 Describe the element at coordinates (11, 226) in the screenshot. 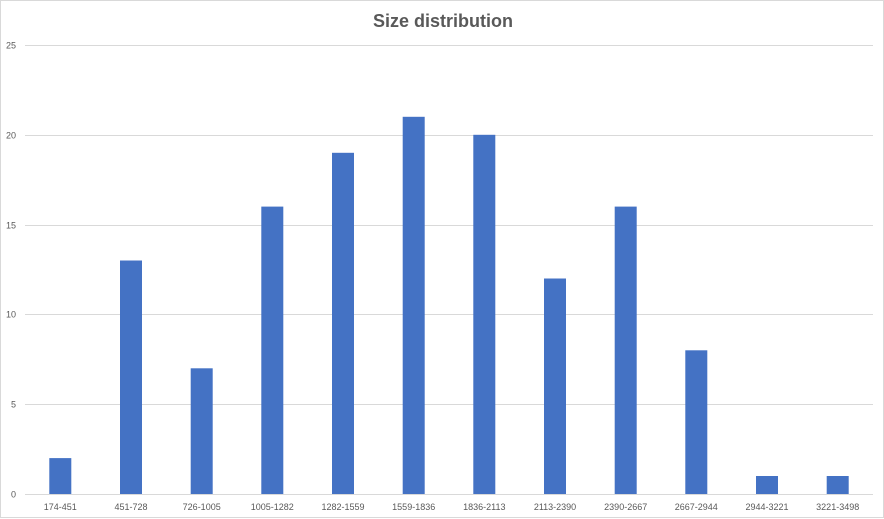

I see `y-tick-label: 15` at that location.